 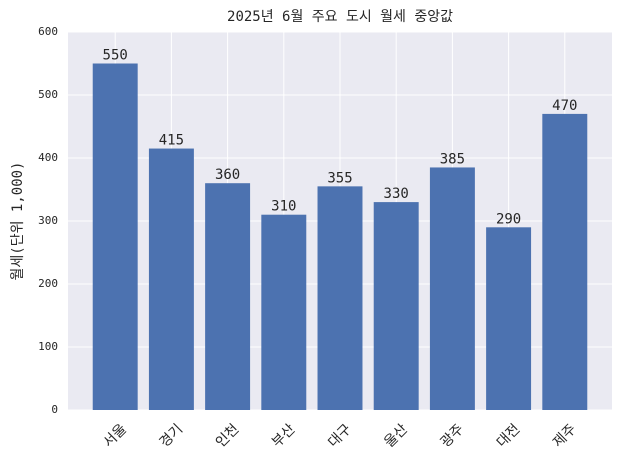 I want to click on y-tick-label: 600, so click(x=48, y=31).